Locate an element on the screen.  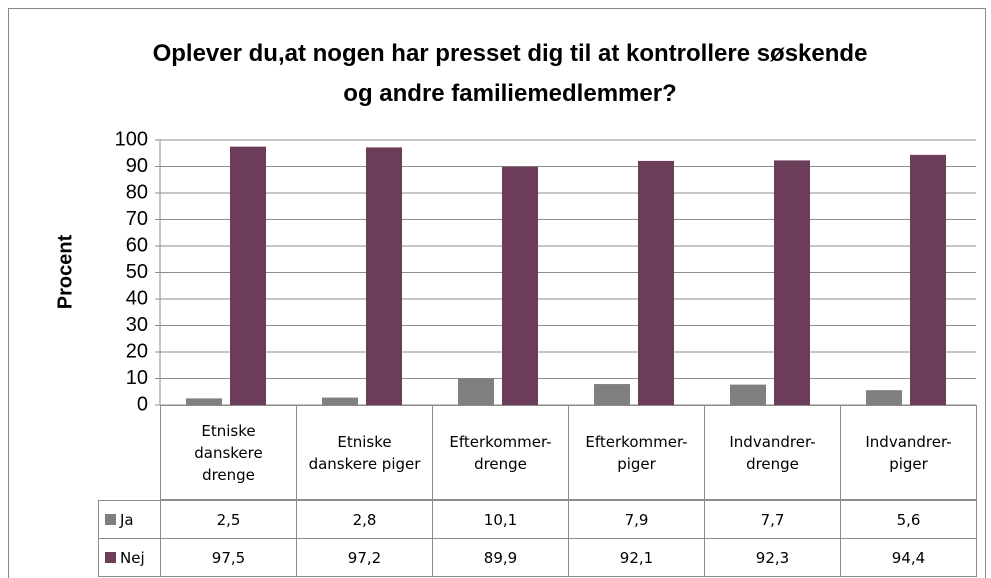
data-label: 5,6 is located at coordinates (908, 519).